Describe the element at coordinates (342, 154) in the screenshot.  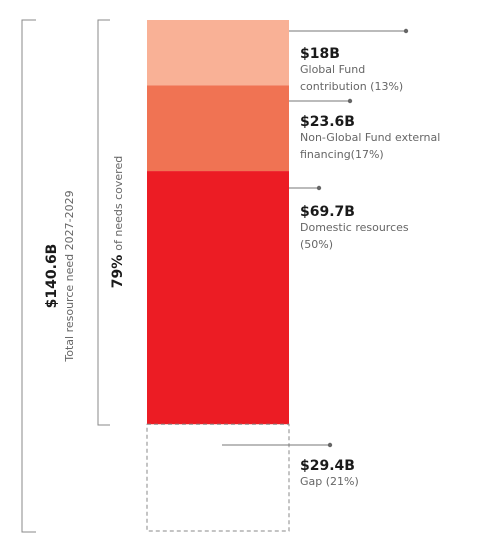
I see `category-label-non-global-fund-external-financing-line-2: financing(17%)` at that location.